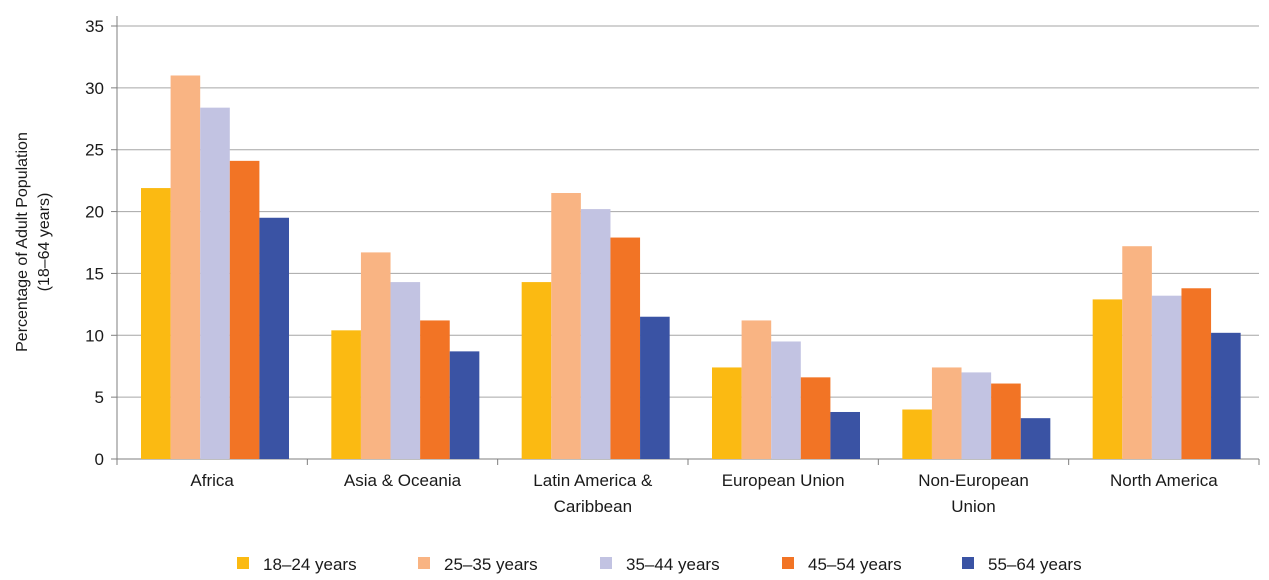  What do you see at coordinates (99, 459) in the screenshot?
I see `y-tick-label: 0` at bounding box center [99, 459].